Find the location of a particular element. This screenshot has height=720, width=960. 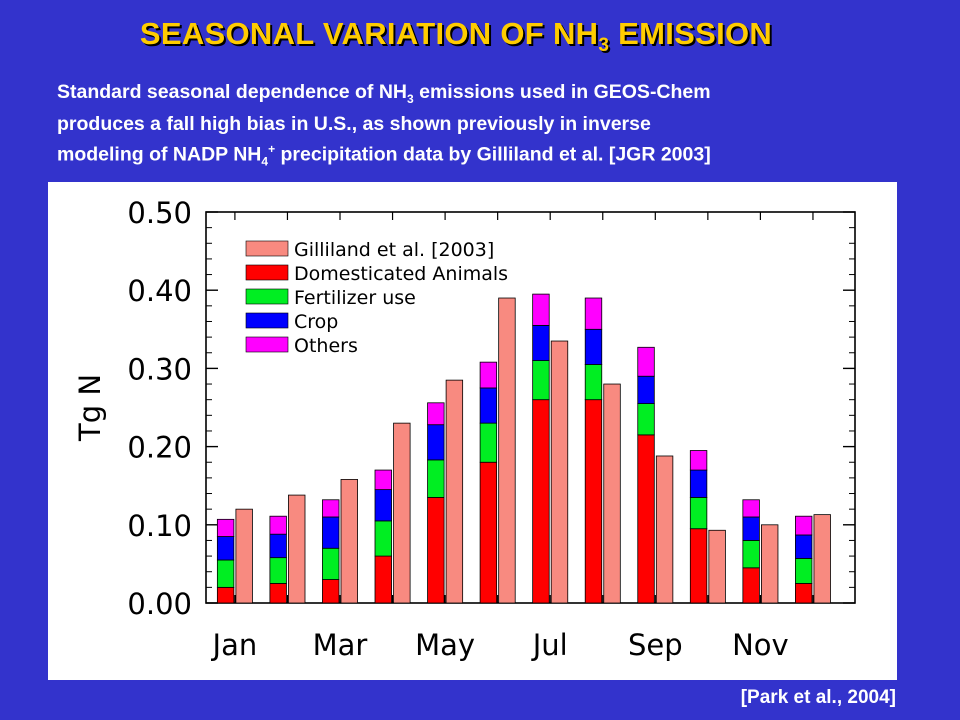

y-tick-label: 0.20 is located at coordinates (159, 448).